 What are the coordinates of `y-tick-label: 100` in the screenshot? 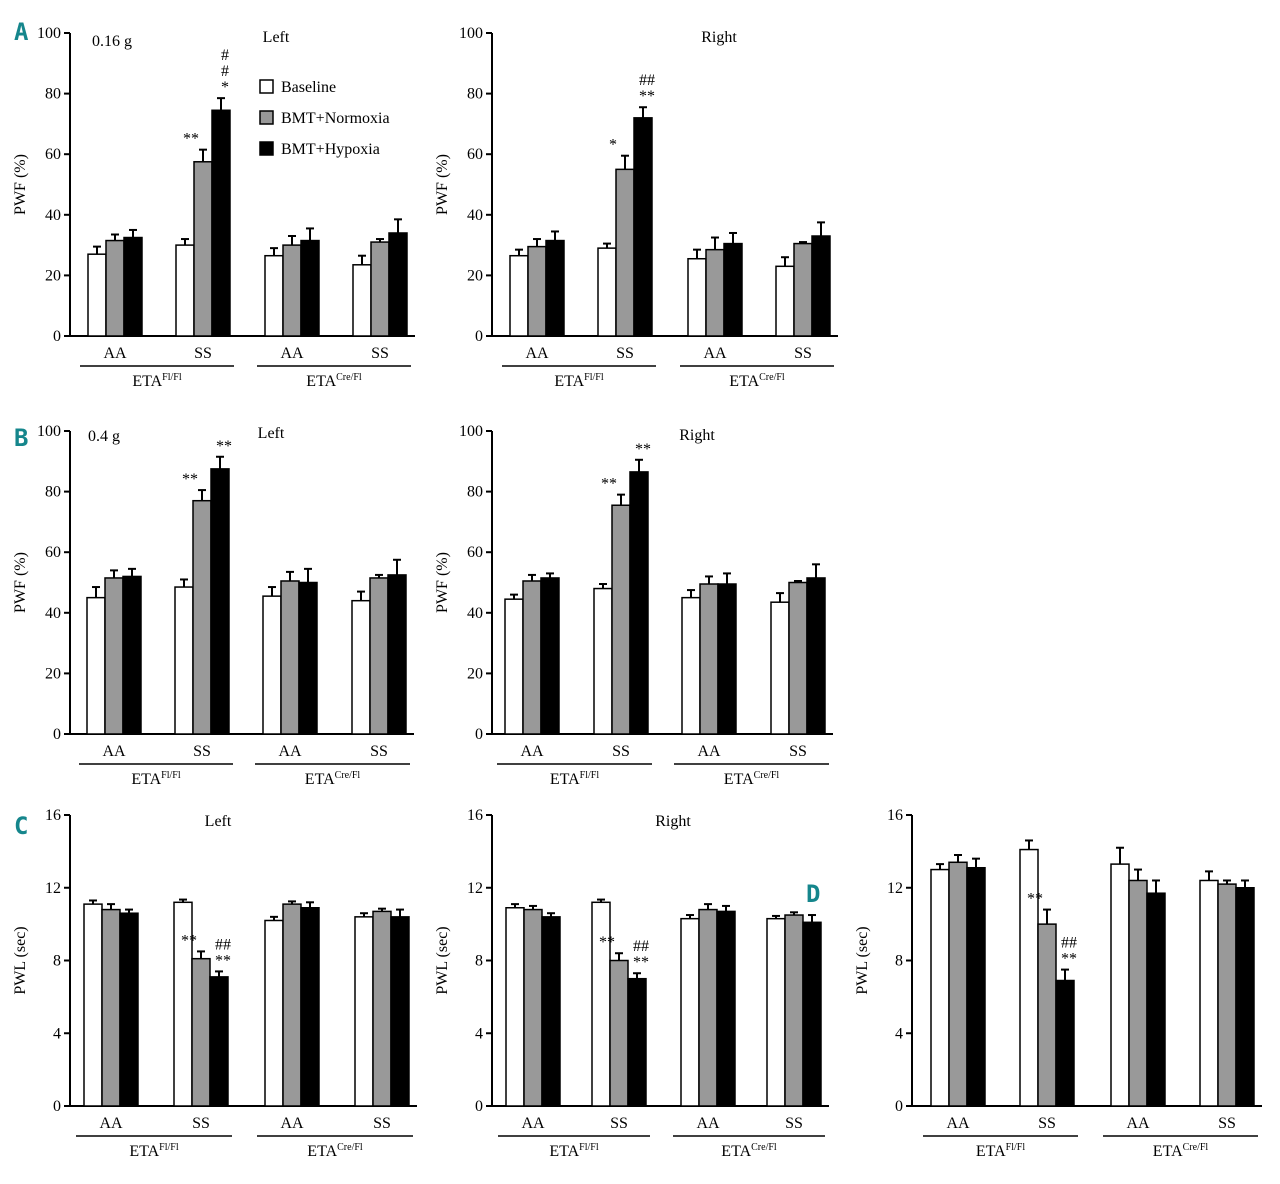 It's located at (49, 33).